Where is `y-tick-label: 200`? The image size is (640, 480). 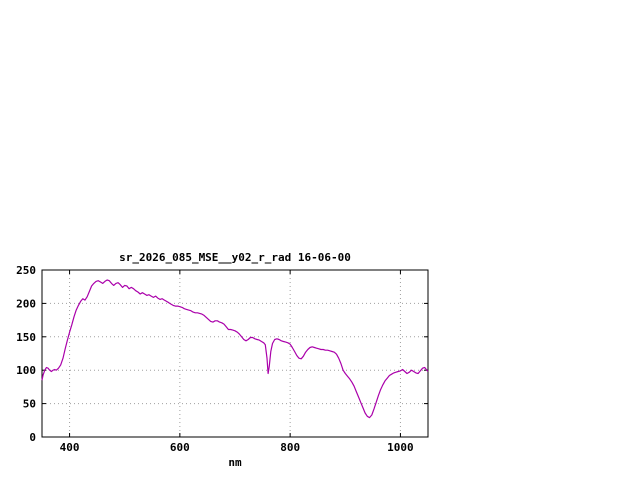 y-tick-label: 200 is located at coordinates (26, 303).